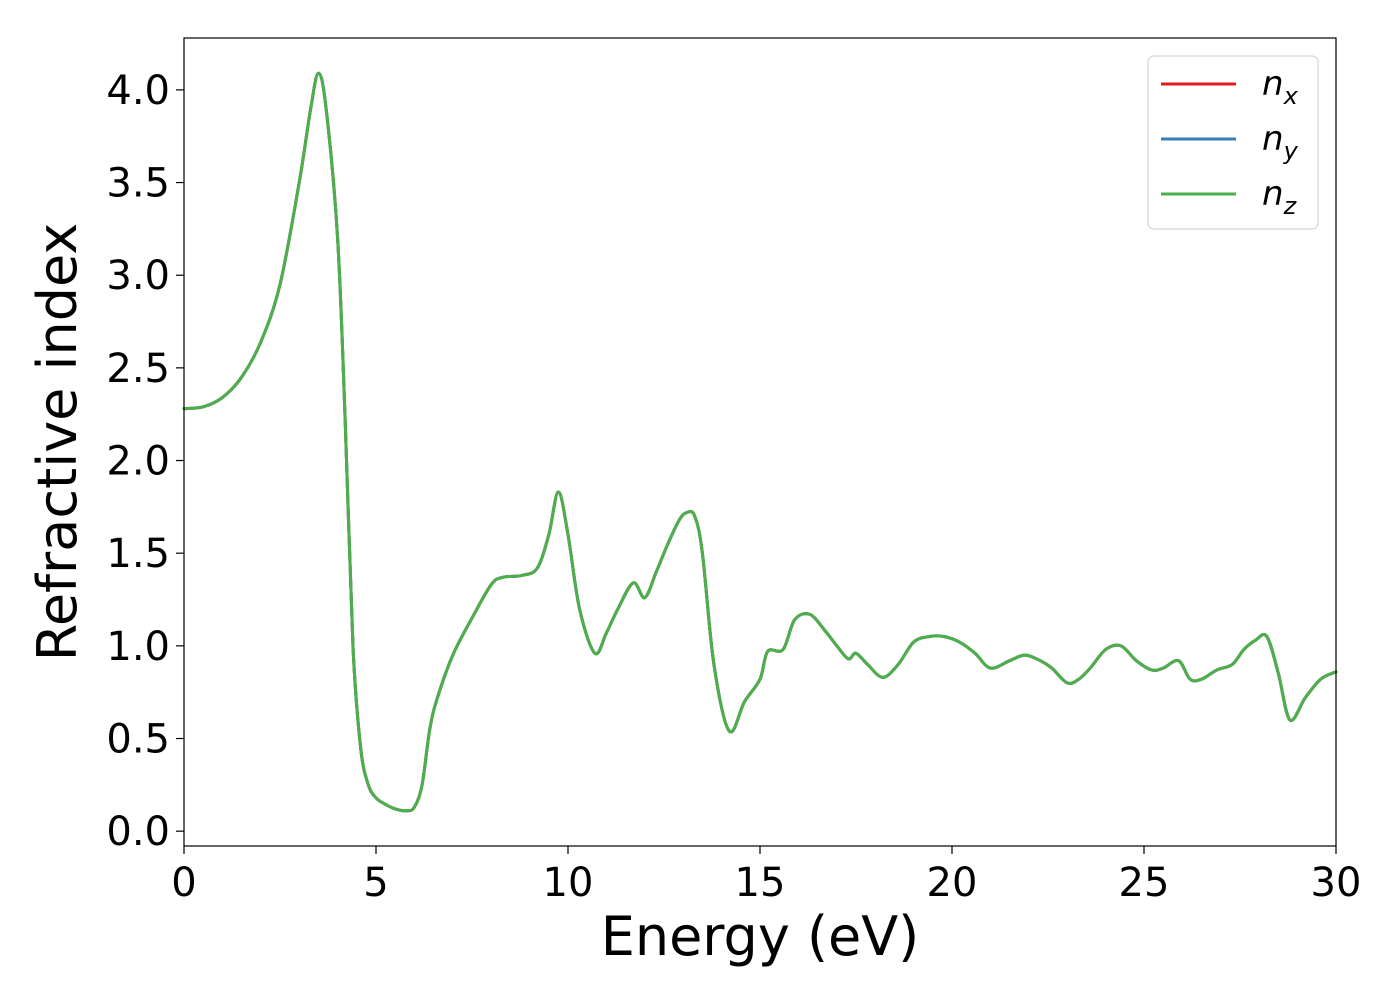  I want to click on x-tick-label: 30, so click(1336, 883).